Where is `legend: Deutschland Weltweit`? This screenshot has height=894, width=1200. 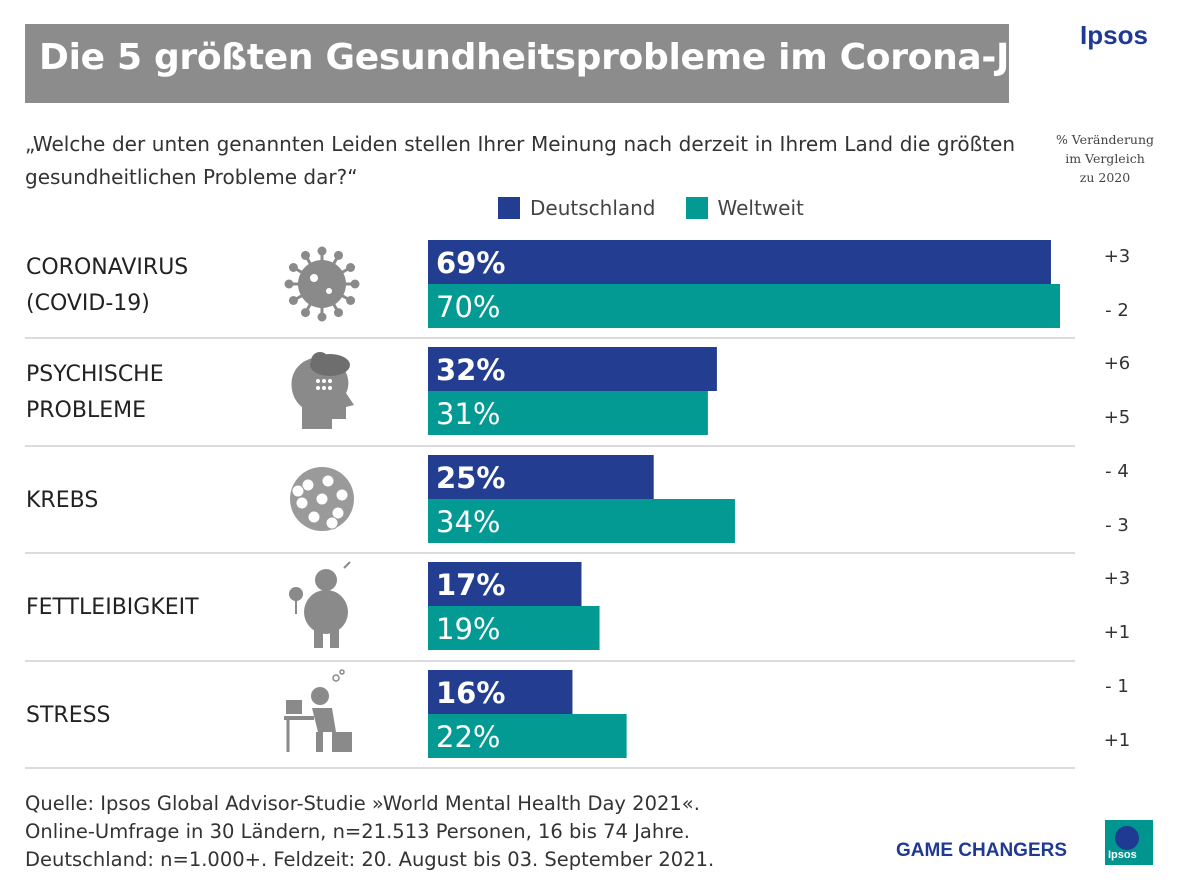 legend: Deutschland Weltweit is located at coordinates (666, 208).